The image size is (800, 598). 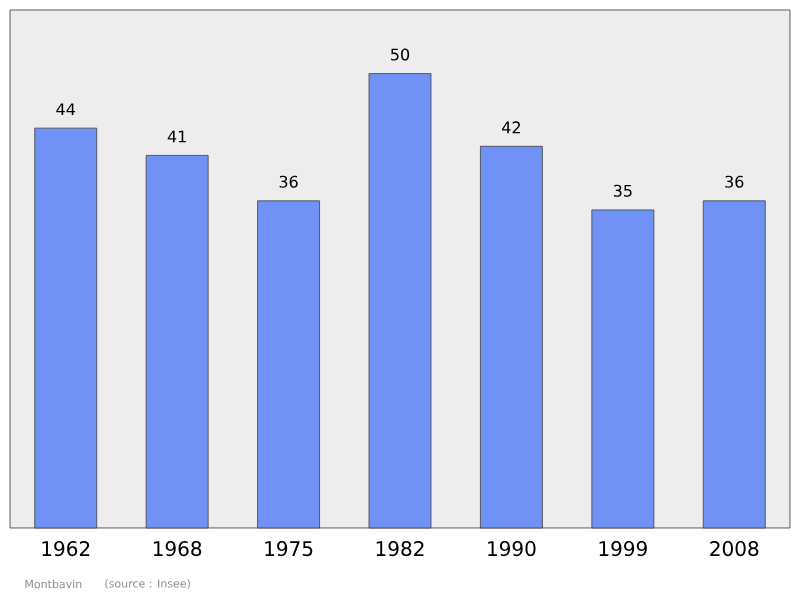 I want to click on data-label: 50, so click(x=400, y=54).